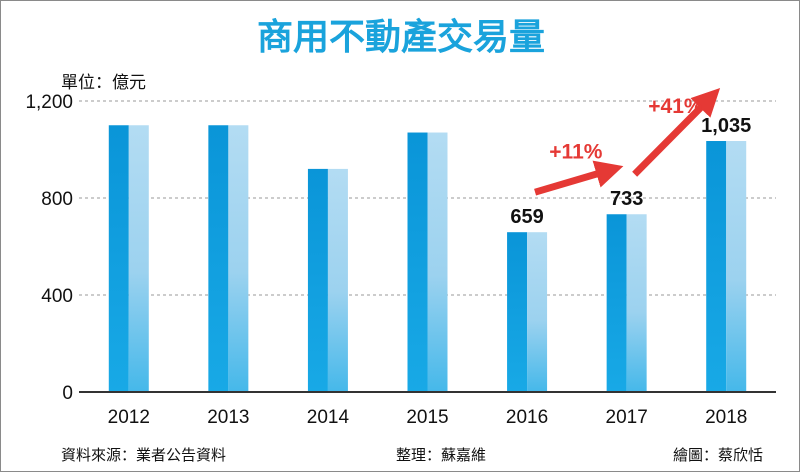  I want to click on x-axis-ticks: 2012 2013 2014 2015 2016 2017 2018, so click(428, 417).